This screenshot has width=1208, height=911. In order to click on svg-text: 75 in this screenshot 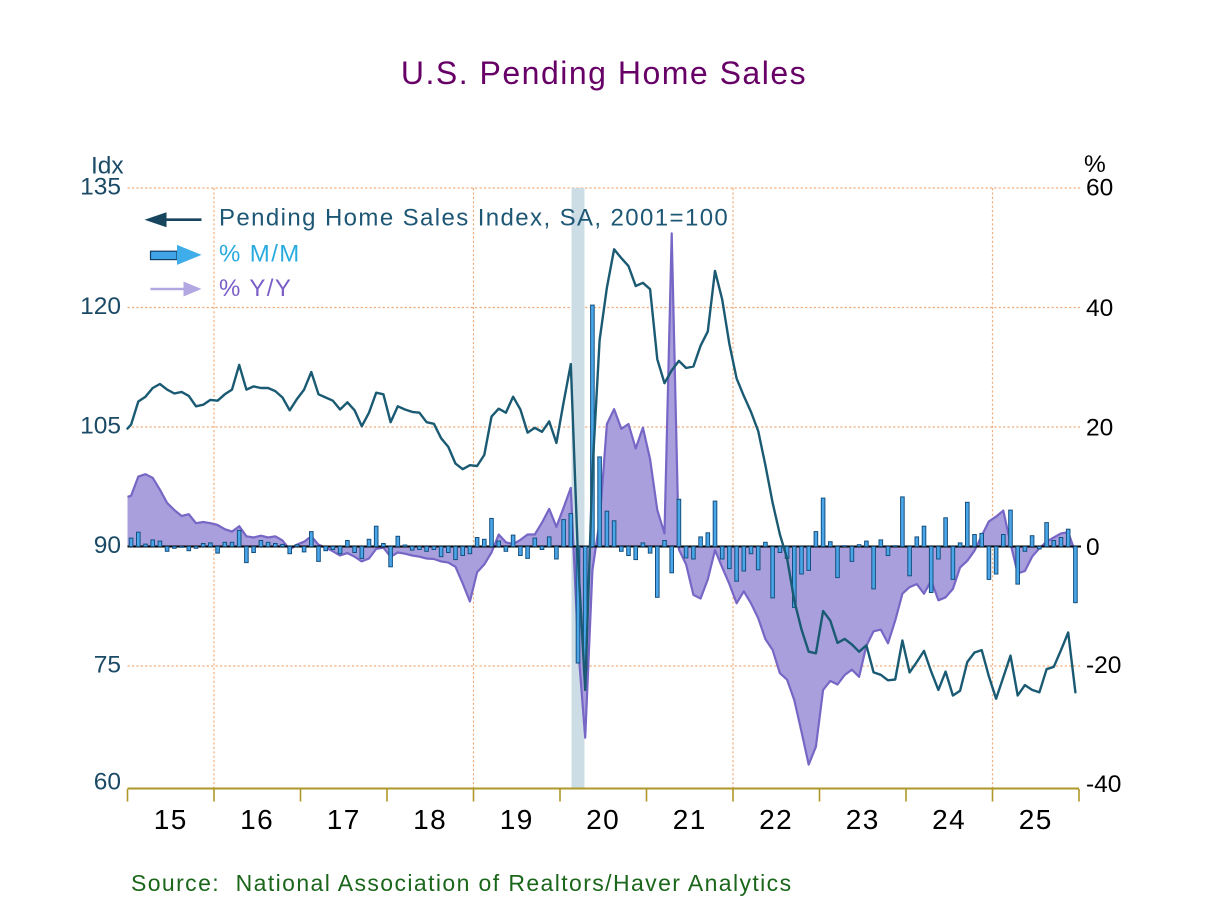, I will do `click(107, 665)`.